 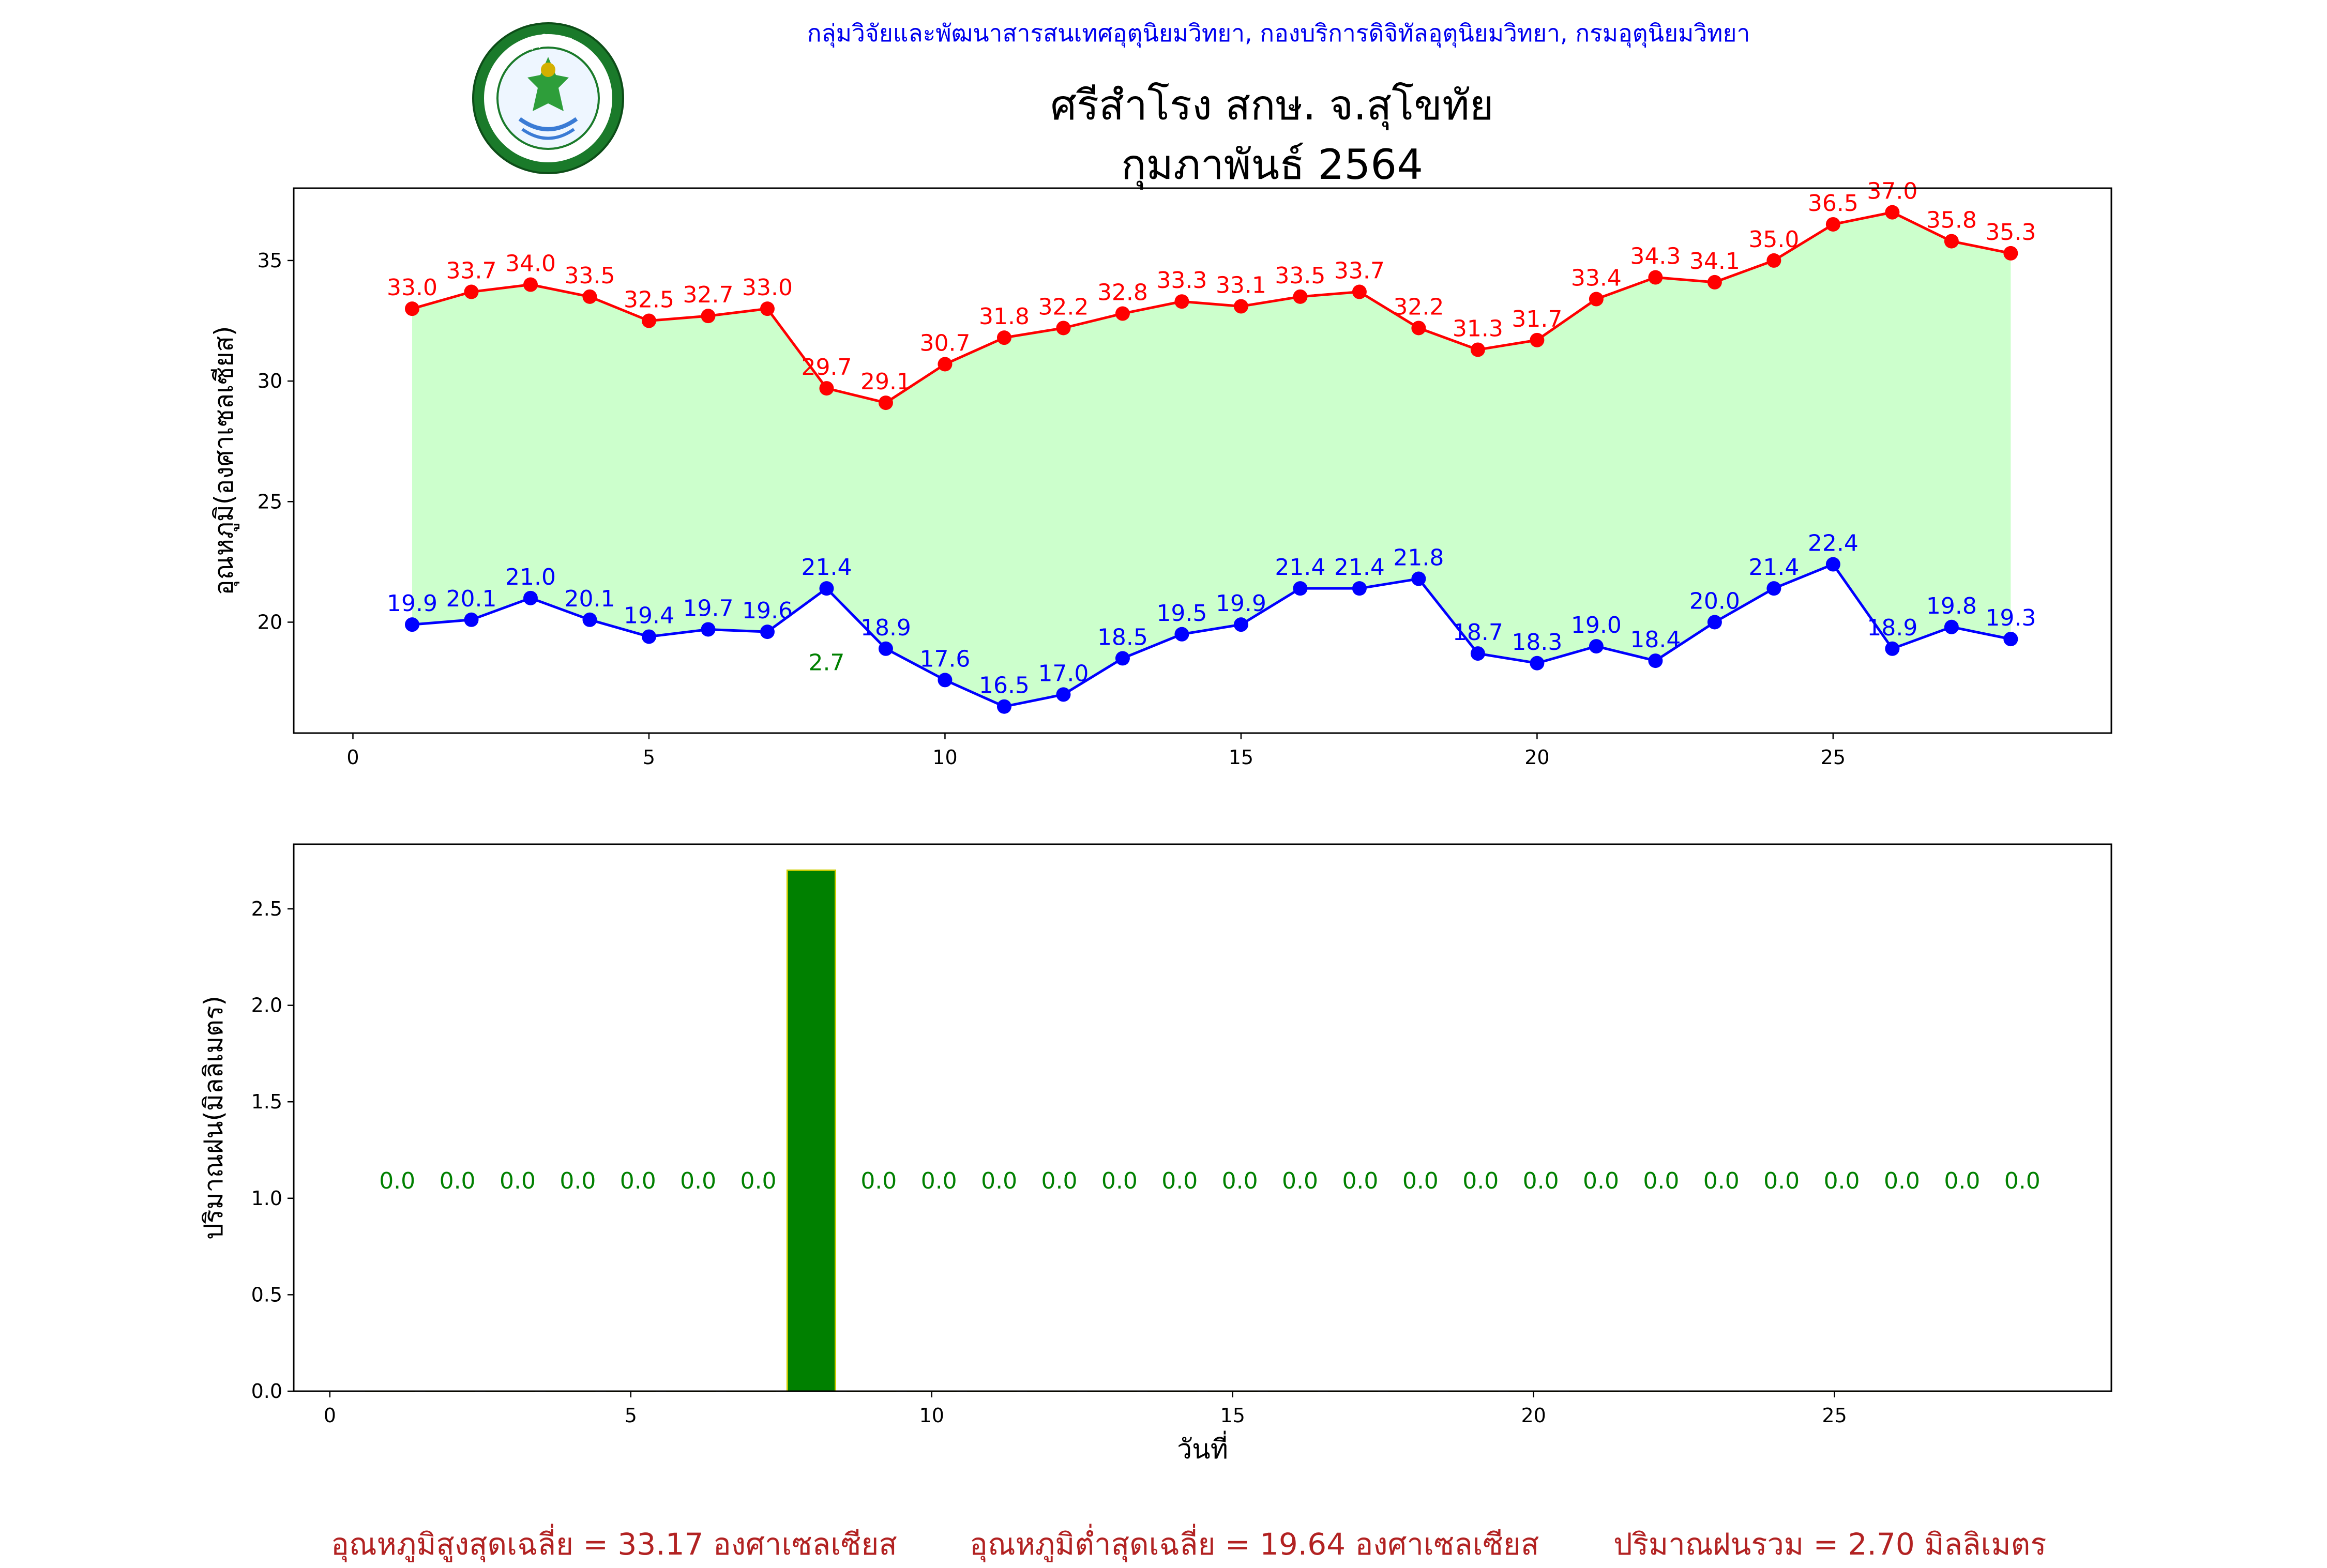 I want to click on min-temp-label: 19.3, so click(x=2010, y=618).